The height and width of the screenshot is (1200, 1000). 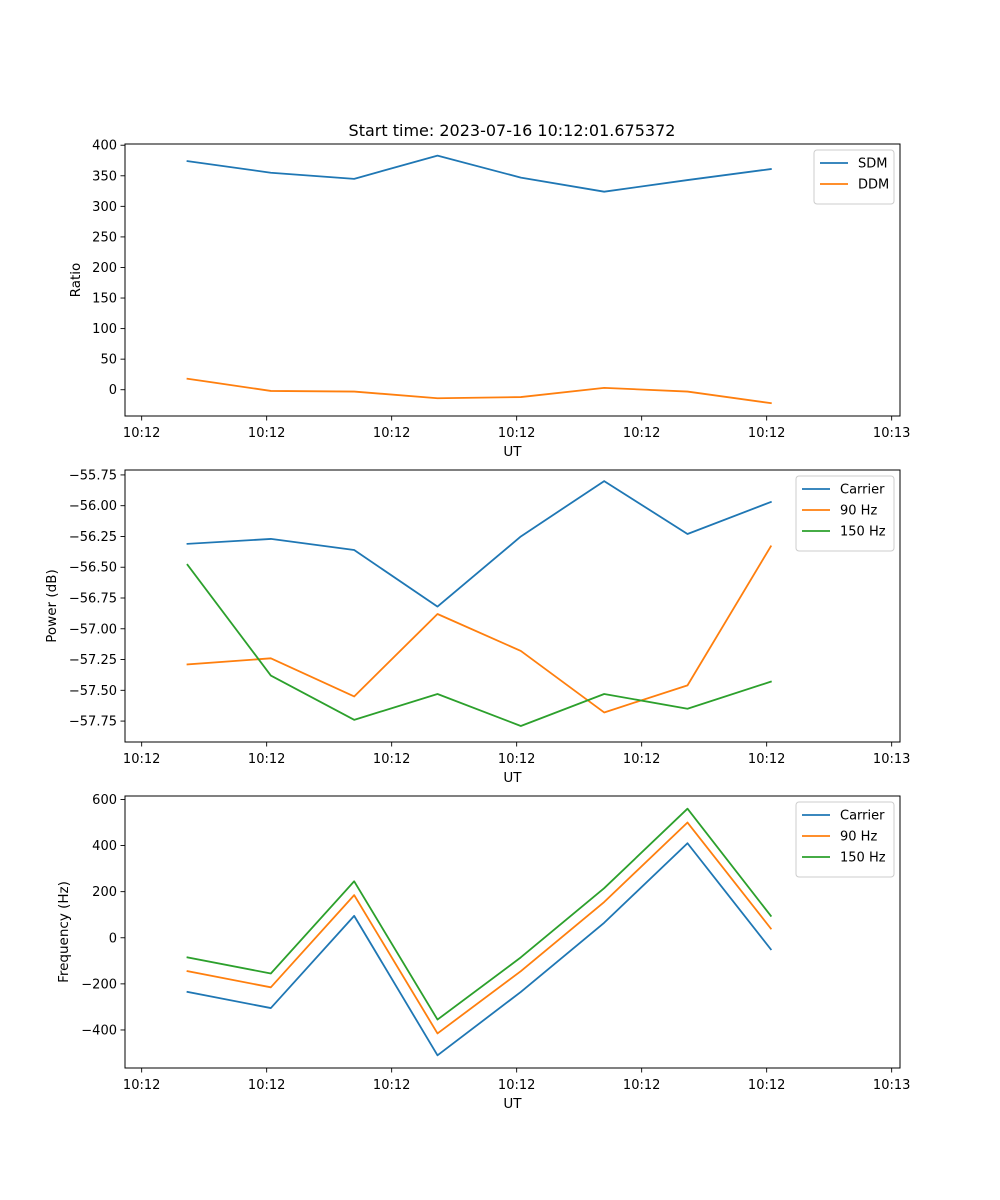 What do you see at coordinates (104, 237) in the screenshot?
I see `y-tick-label: 250` at bounding box center [104, 237].